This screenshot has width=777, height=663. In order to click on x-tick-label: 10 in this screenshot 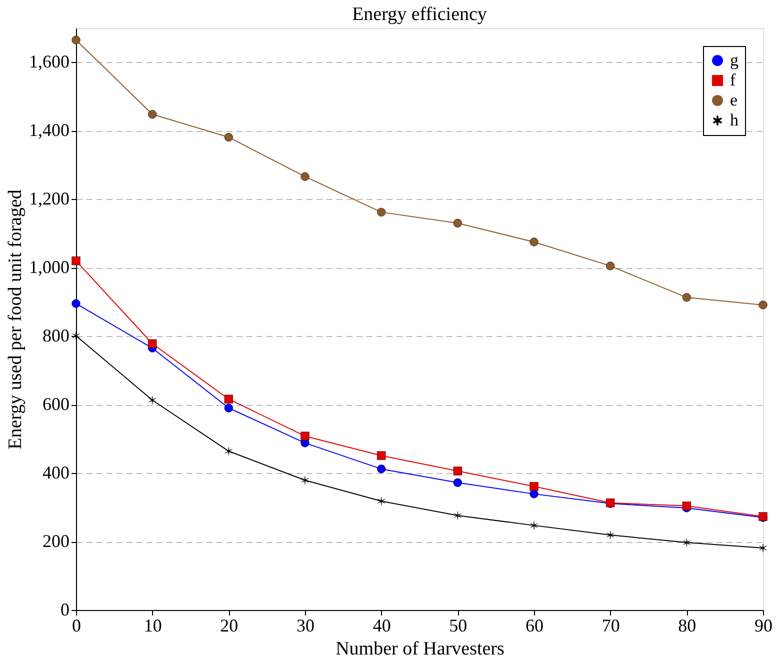, I will do `click(153, 626)`.